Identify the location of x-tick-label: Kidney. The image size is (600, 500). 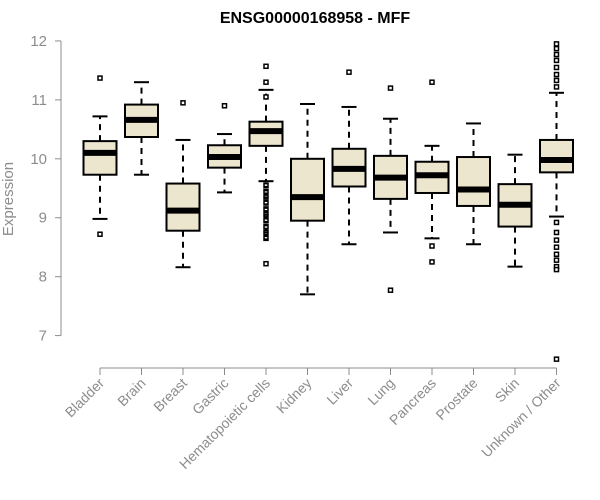
(294, 396).